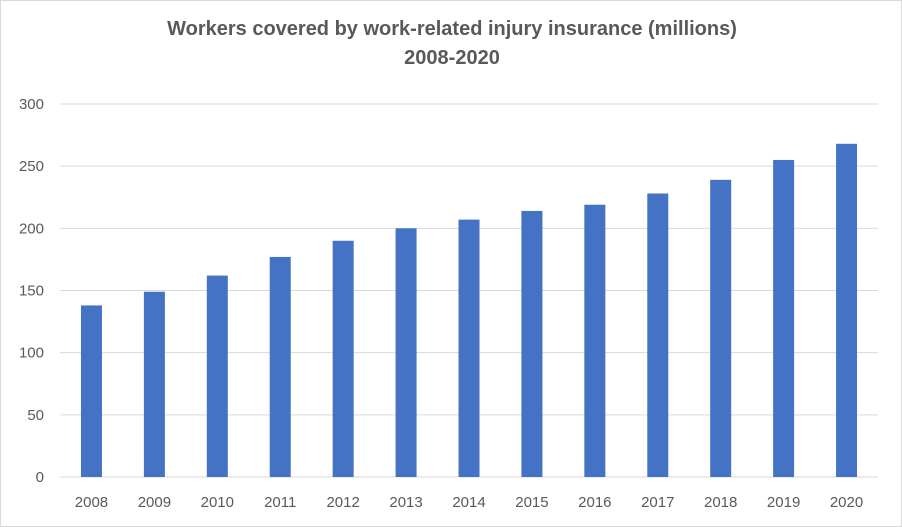 The image size is (902, 527). I want to click on x-tick-label: 2015, so click(531, 502).